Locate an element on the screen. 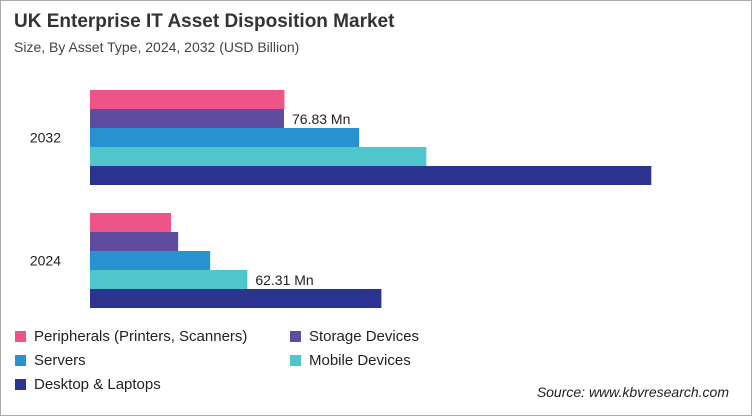 The width and height of the screenshot is (752, 416). legend-label: Desktop & Laptops is located at coordinates (97, 384).